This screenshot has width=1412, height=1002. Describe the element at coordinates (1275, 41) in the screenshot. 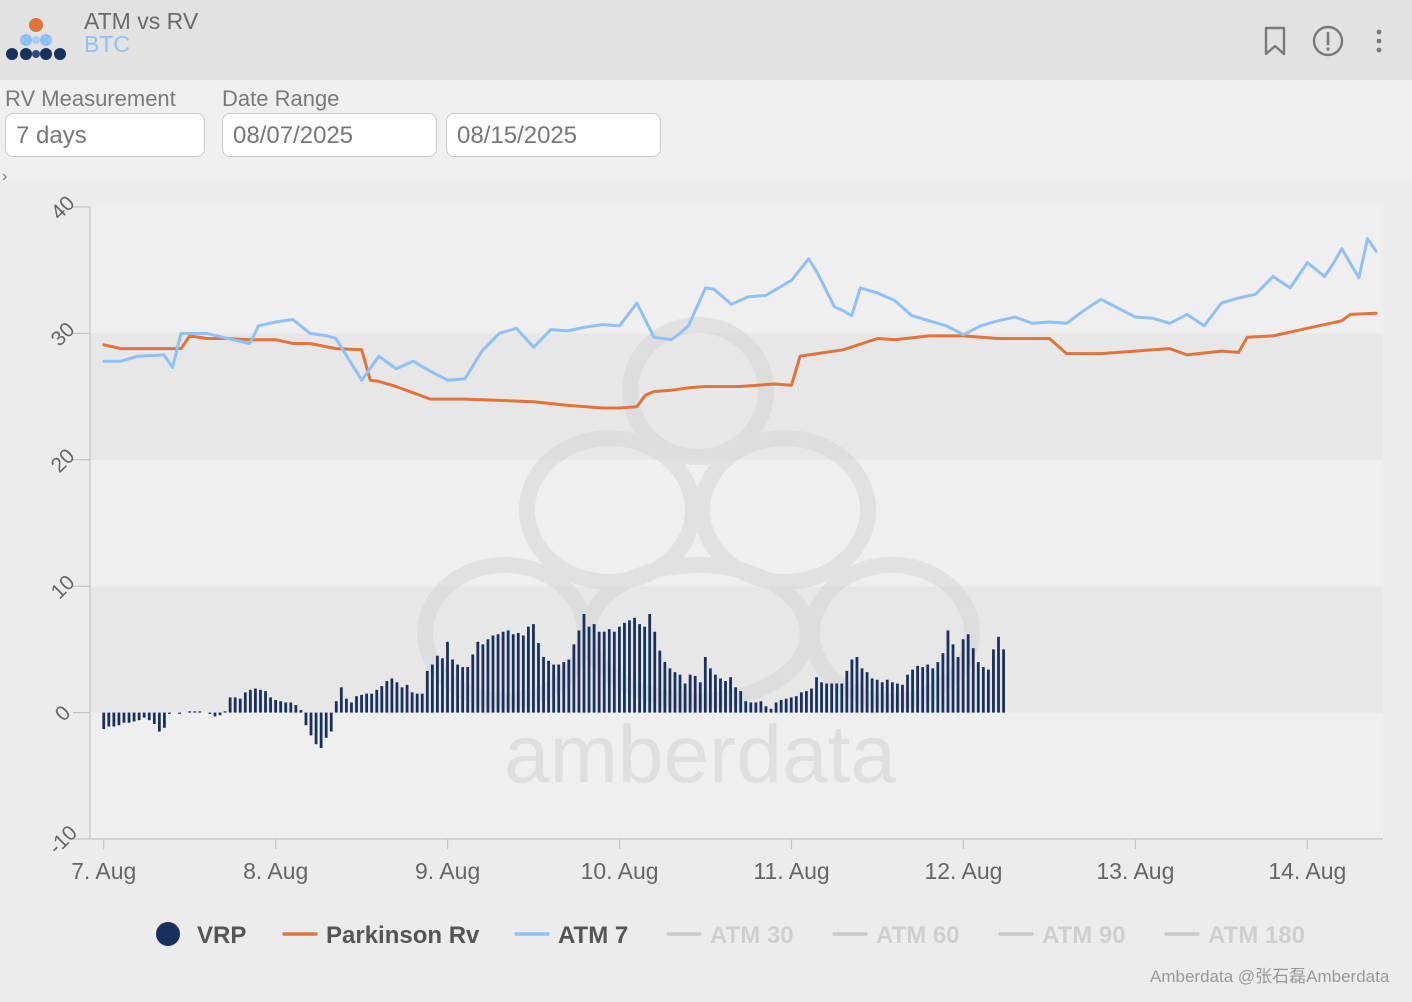

I see `bookmark-icon` at that location.